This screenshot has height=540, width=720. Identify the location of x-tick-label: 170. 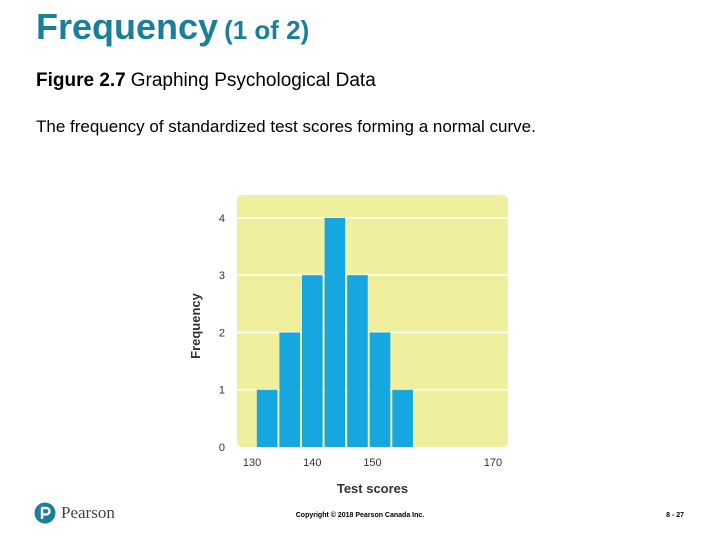
(493, 463).